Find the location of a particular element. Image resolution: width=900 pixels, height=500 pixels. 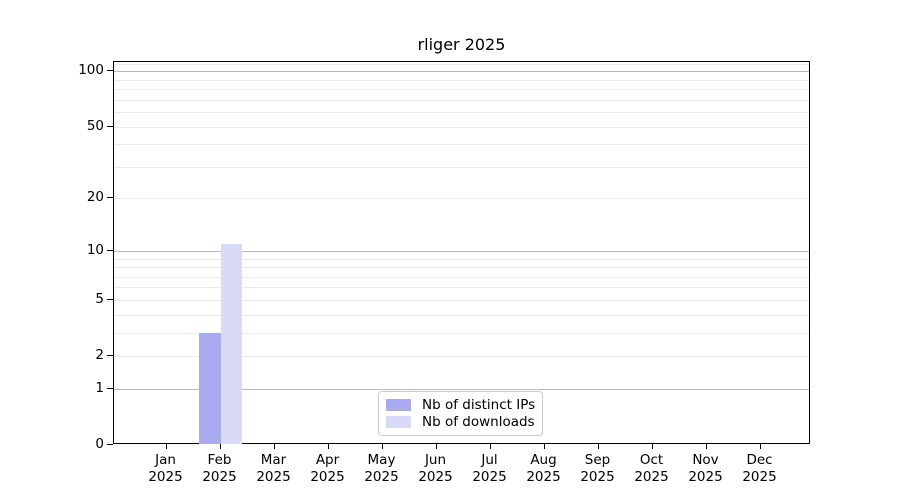

x-tick-label: Sep 2025 is located at coordinates (597, 468).